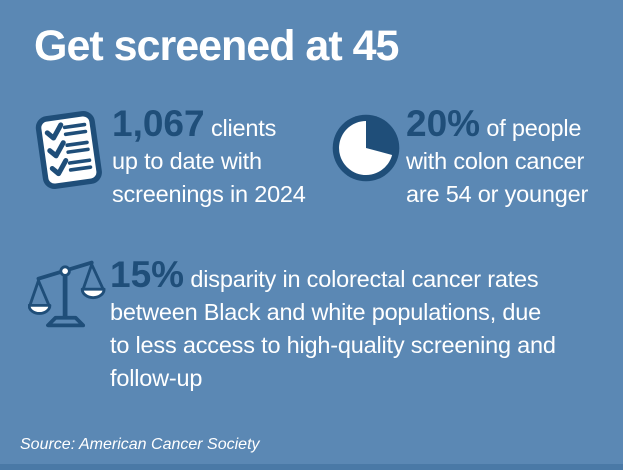 The height and width of the screenshot is (470, 623). What do you see at coordinates (311, 467) in the screenshot?
I see `footer-accent-bar` at bounding box center [311, 467].